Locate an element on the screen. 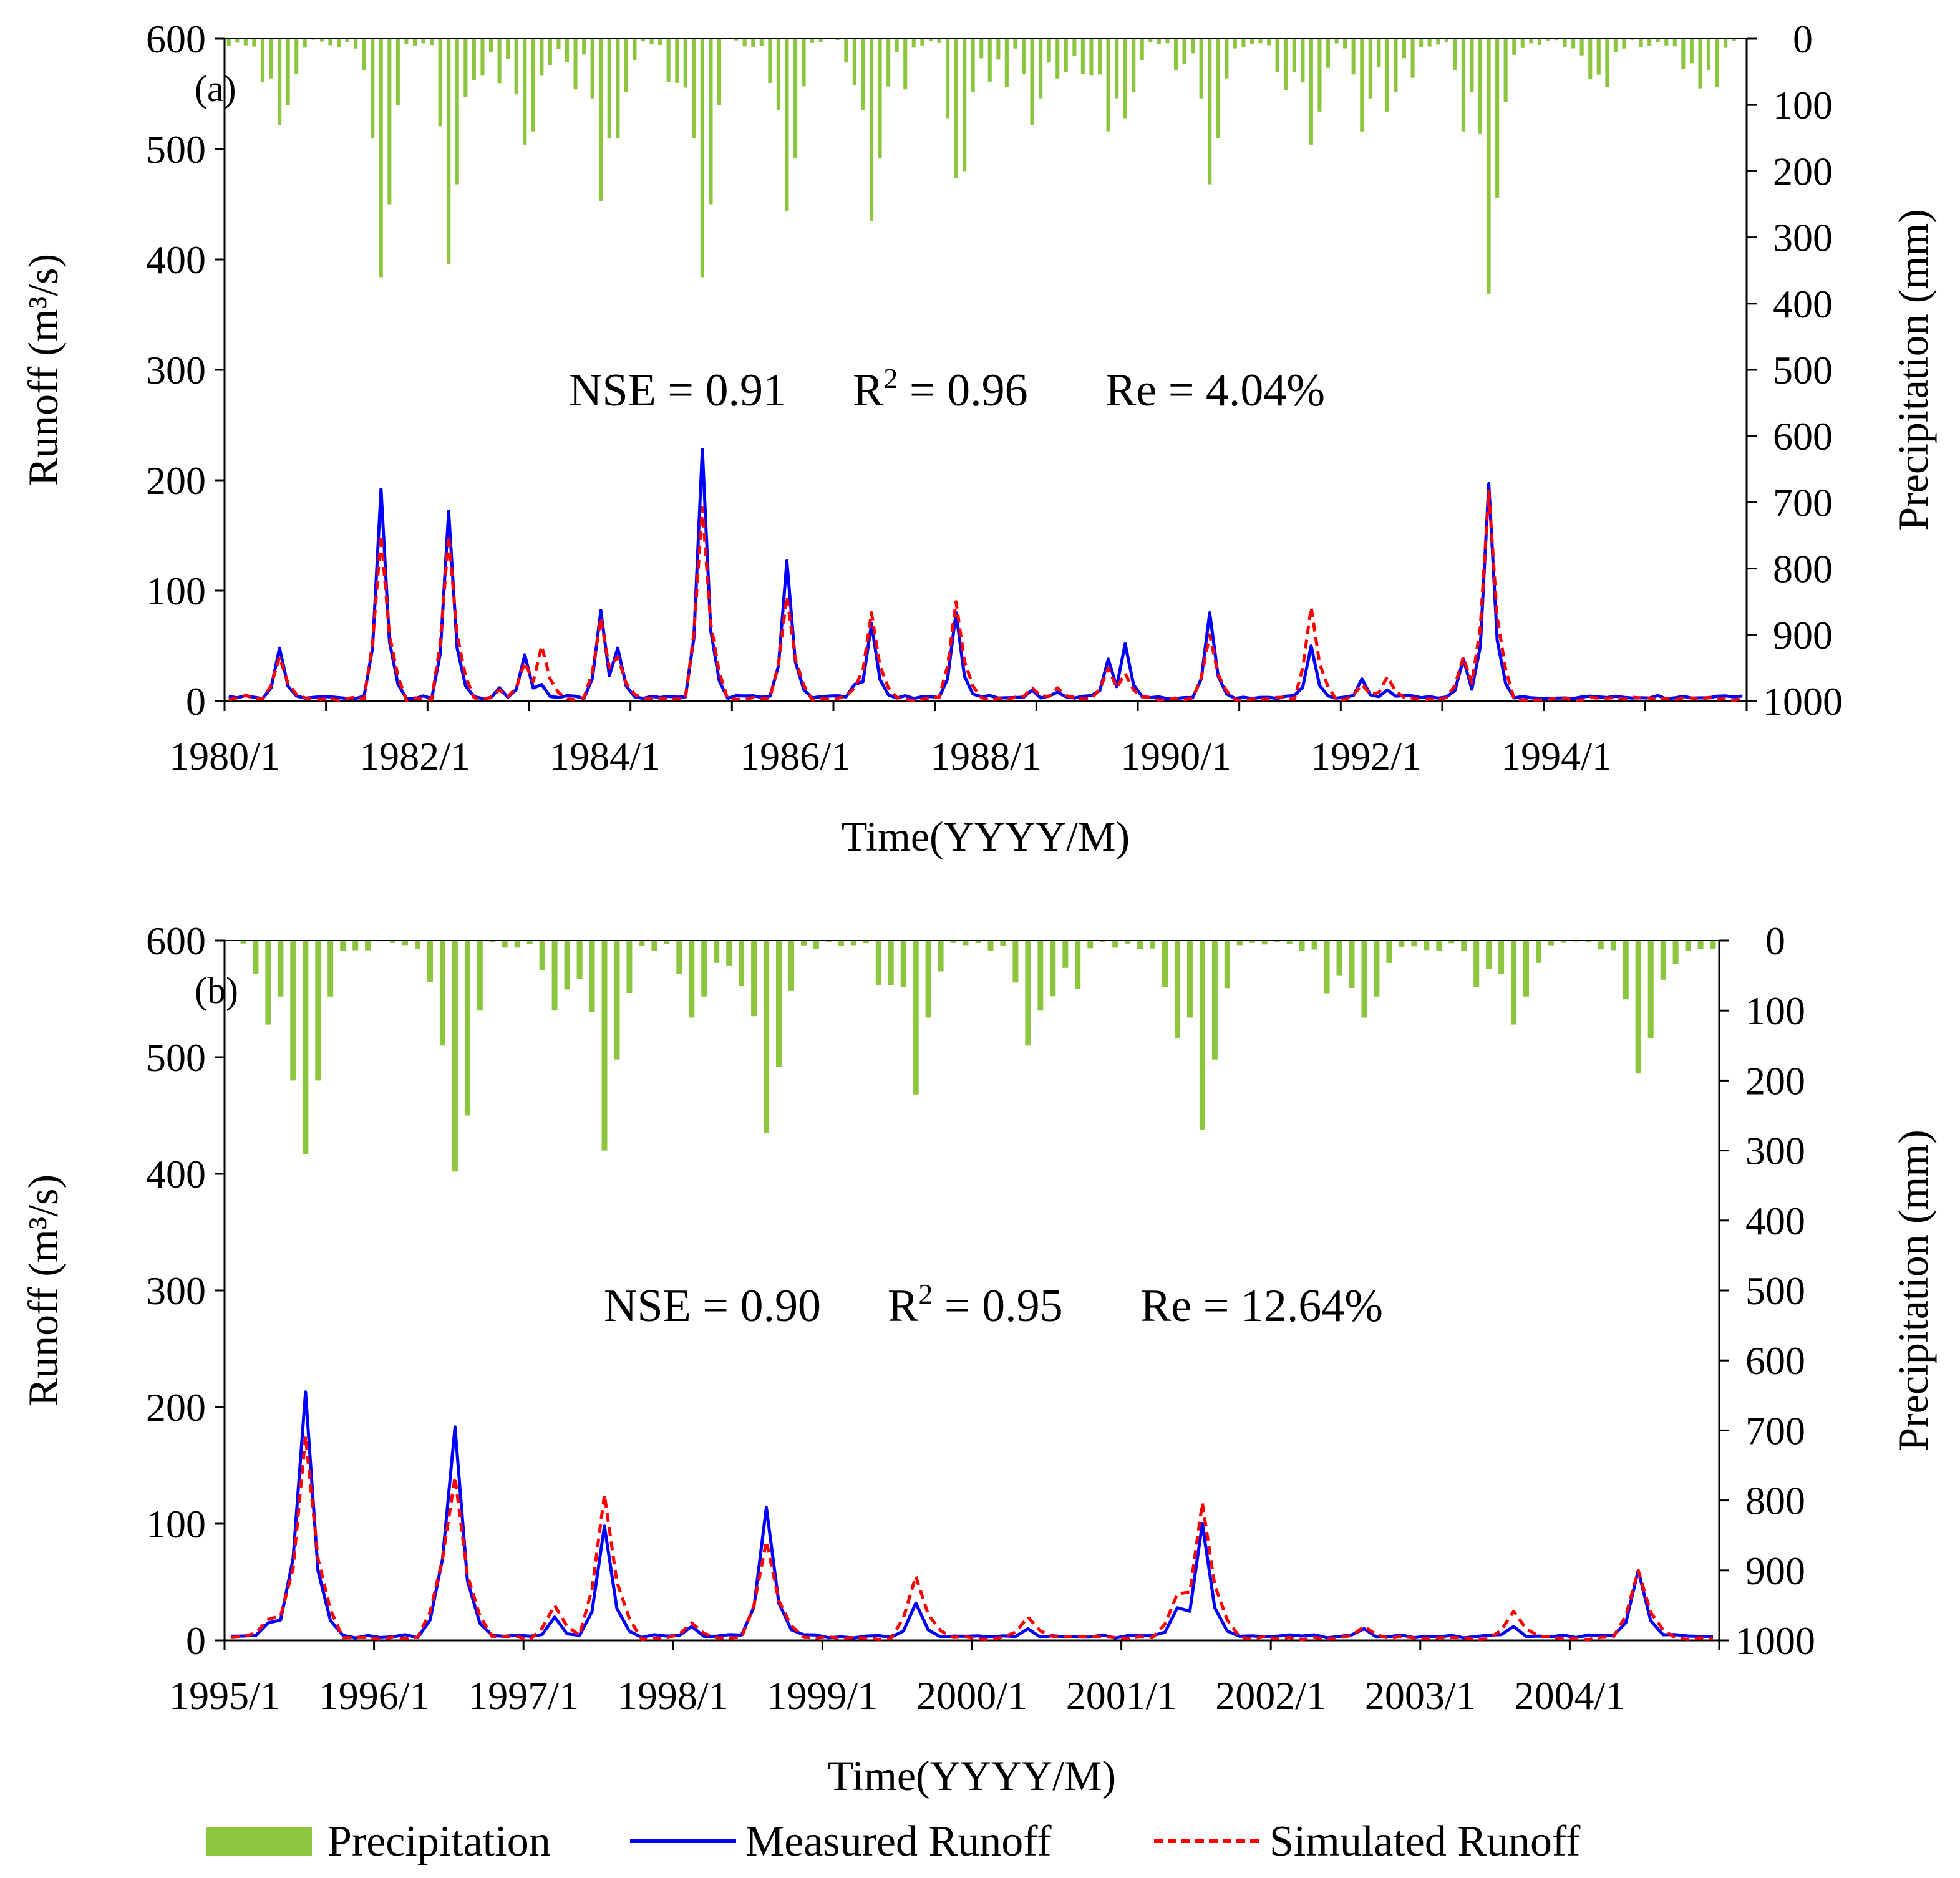  x-tick-label: 1990/1 is located at coordinates (1175, 756).